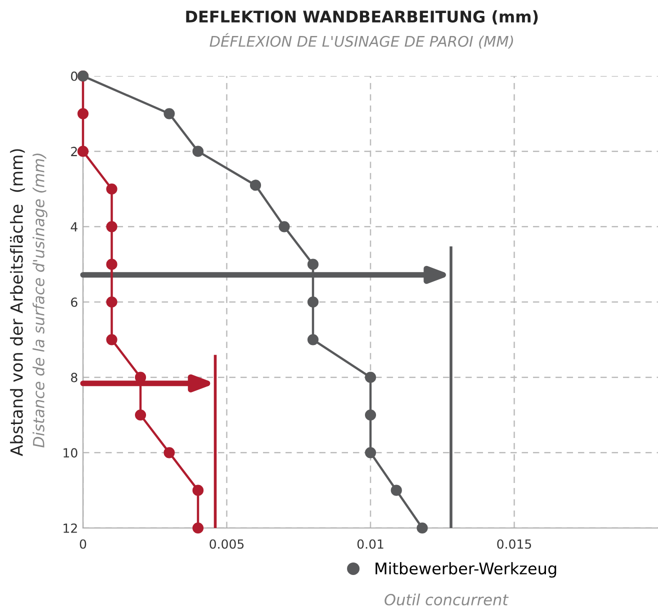 Image resolution: width=658 pixels, height=611 pixels. Describe the element at coordinates (370, 544) in the screenshot. I see `x-tick-label: 0.01` at that location.